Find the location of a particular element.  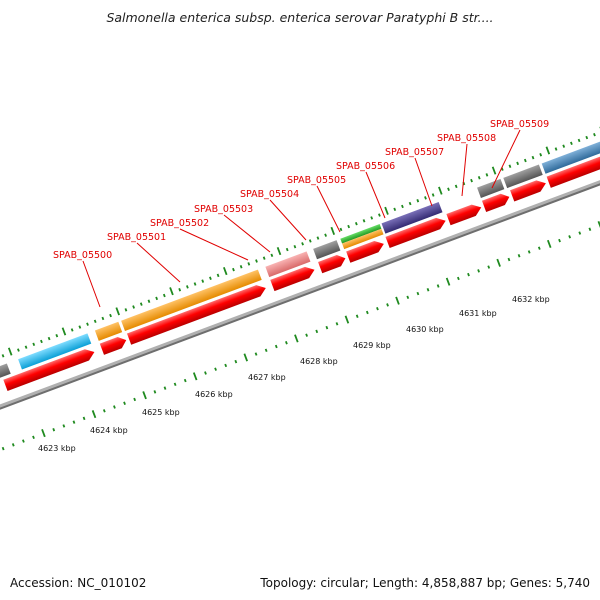

feature-pink is located at coordinates (288, 264).